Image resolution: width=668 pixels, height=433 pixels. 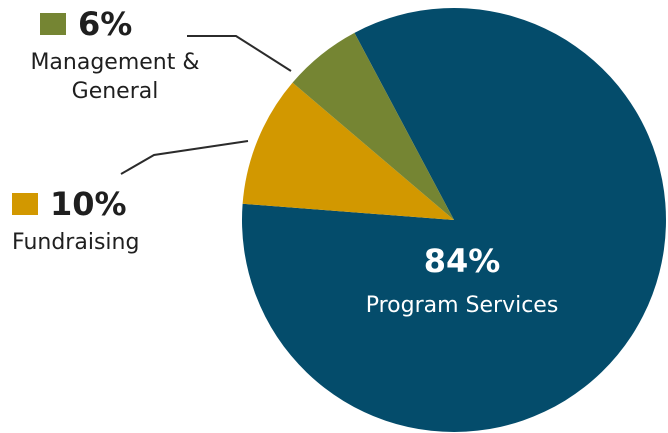 What do you see at coordinates (206, 105) in the screenshot?
I see `leader-lines` at bounding box center [206, 105].